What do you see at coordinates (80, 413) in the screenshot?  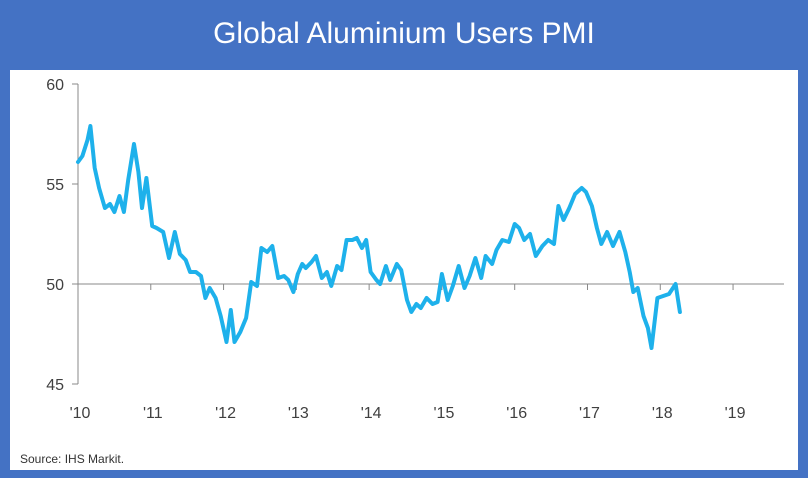 I see `x-tick-label: '10` at bounding box center [80, 413].